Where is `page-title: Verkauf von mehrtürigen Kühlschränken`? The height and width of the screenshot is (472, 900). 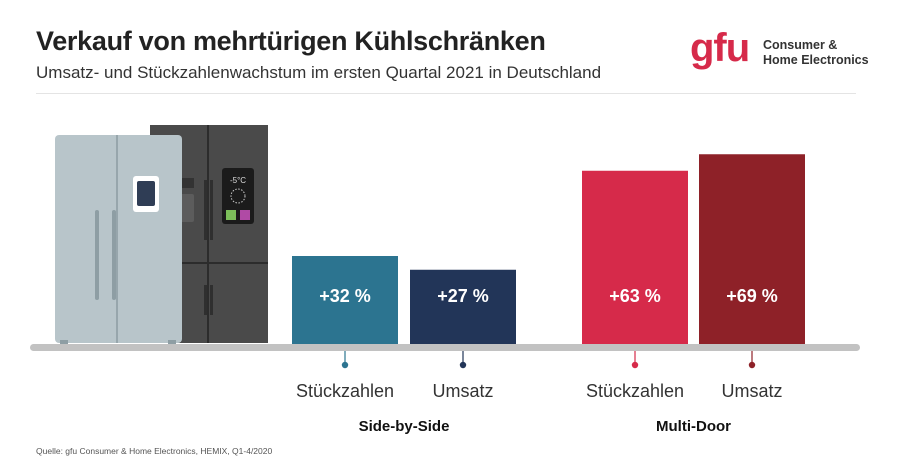
page-title: Verkauf von mehrtürigen Kühlschränken is located at coordinates (291, 41).